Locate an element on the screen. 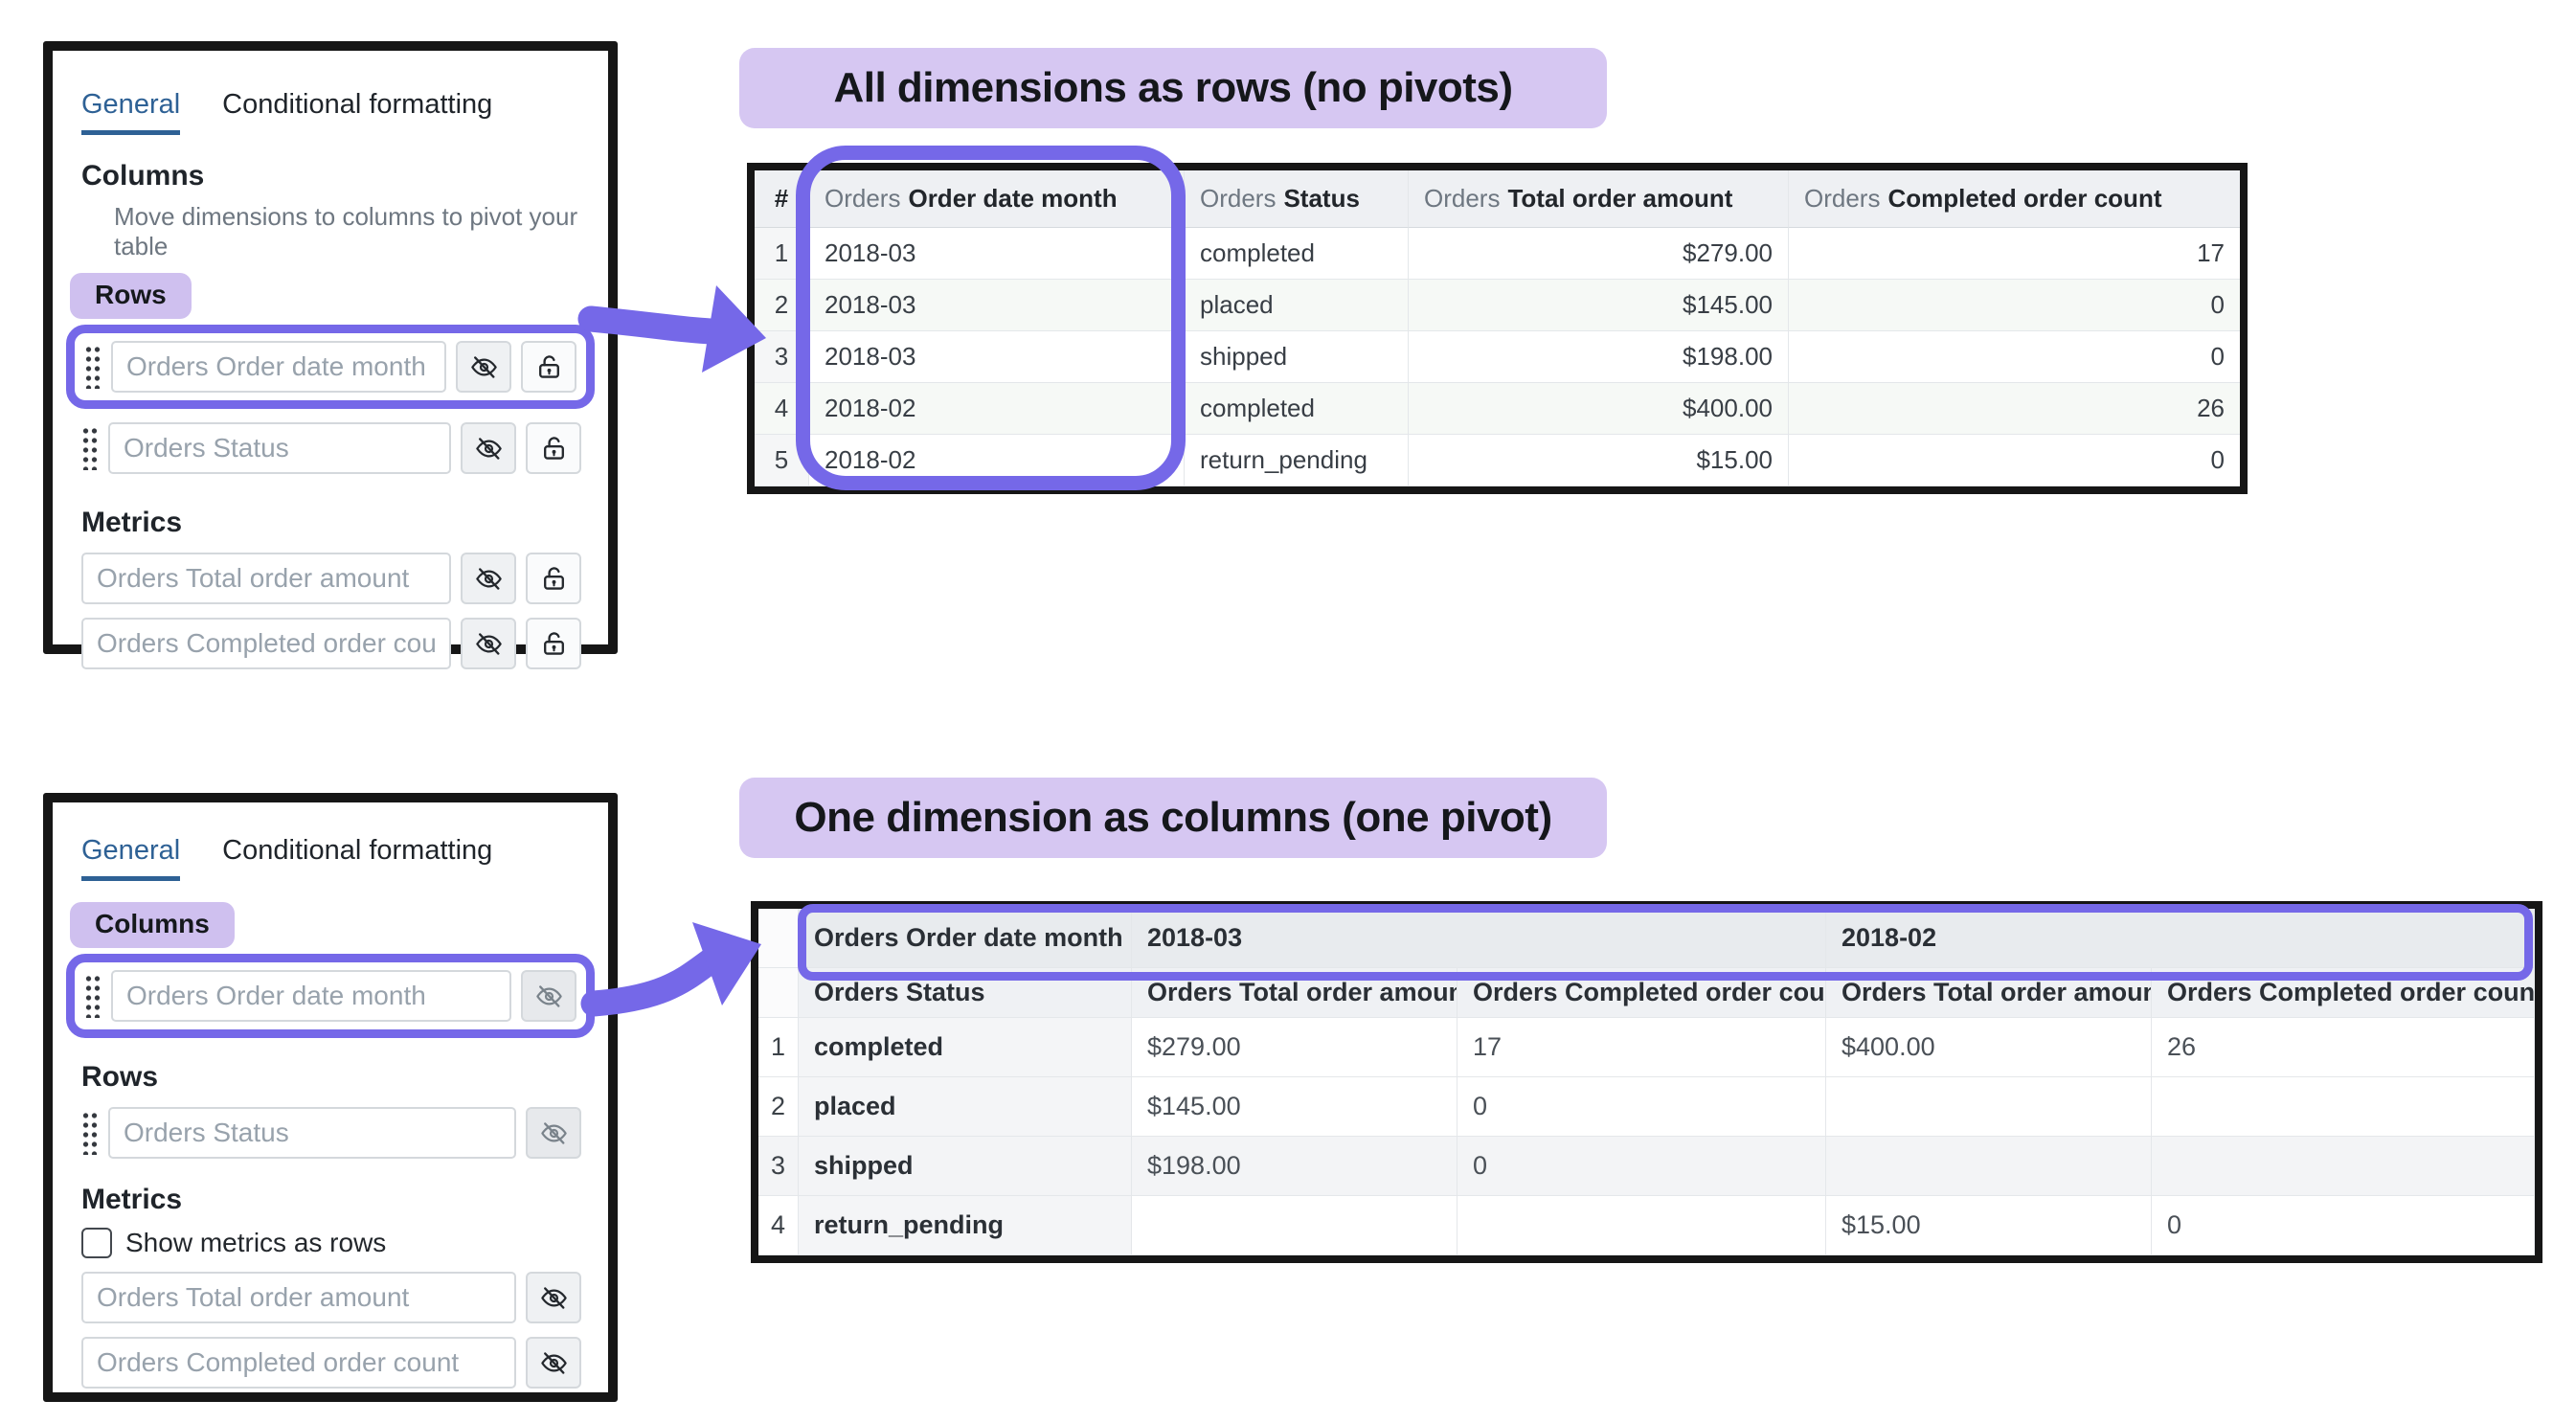 The width and height of the screenshot is (2576, 1423). flat-data-cell: $198.00 is located at coordinates (1599, 357).